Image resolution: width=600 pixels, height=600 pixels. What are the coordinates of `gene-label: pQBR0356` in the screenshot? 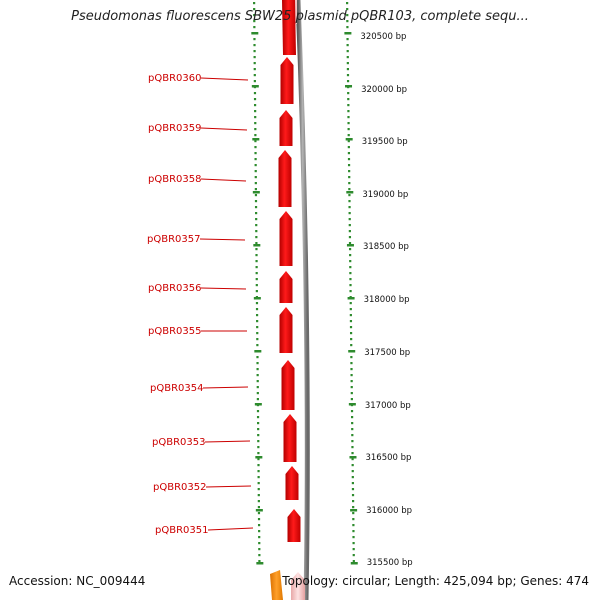 It's located at (174, 288).